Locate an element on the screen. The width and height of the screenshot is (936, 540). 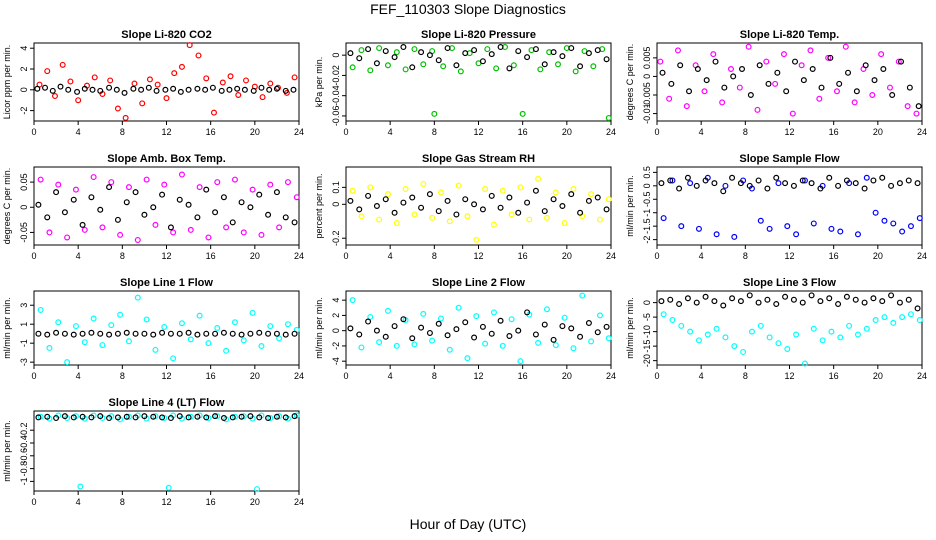
y-tick-label: -20 is located at coordinates (647, 360).